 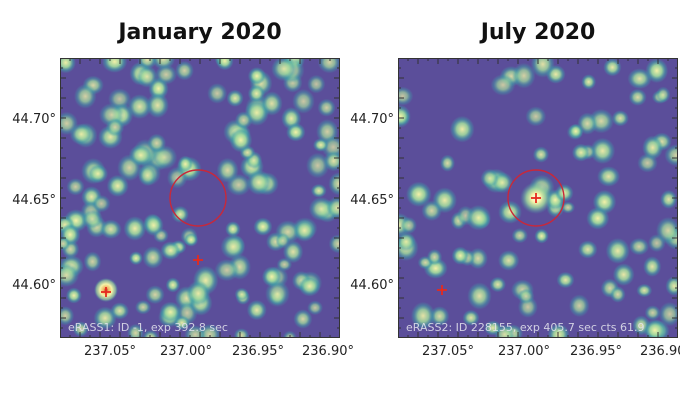 What do you see at coordinates (34, 119) in the screenshot?
I see `y-tick-label: 44.70°` at bounding box center [34, 119].